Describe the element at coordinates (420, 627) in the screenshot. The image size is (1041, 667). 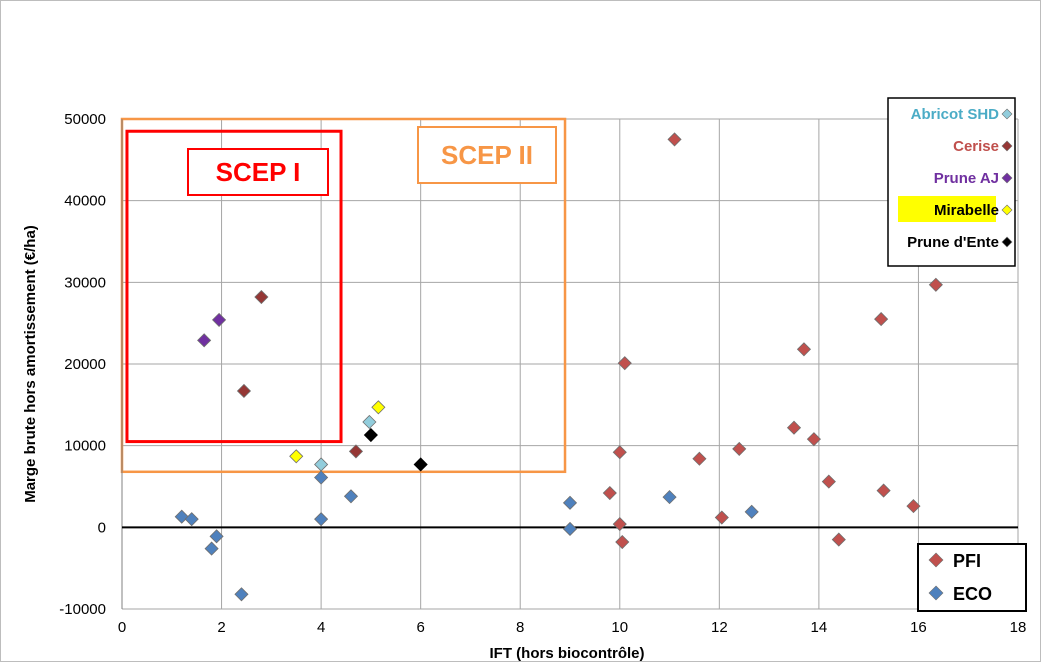
I see `x-tick-label: 6` at that location.